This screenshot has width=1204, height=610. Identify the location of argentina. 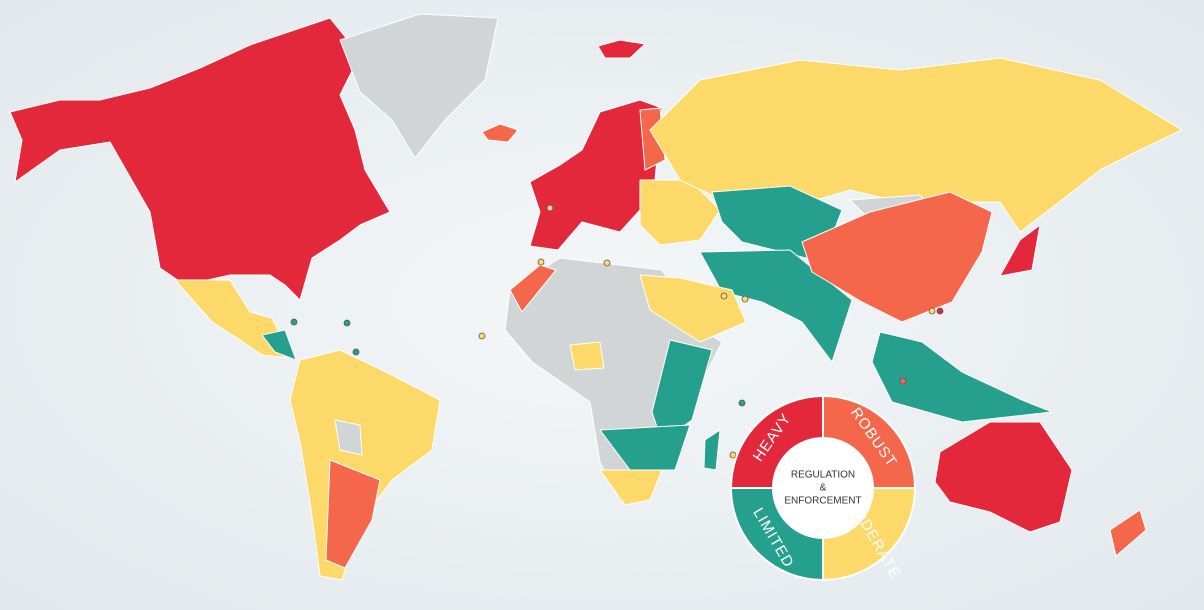
(353, 514).